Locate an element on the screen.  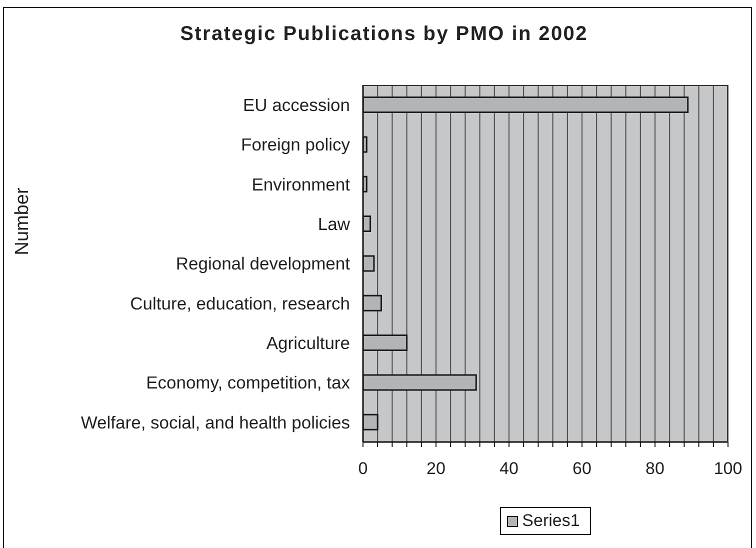
y-tick-label: Agriculture is located at coordinates (308, 343).